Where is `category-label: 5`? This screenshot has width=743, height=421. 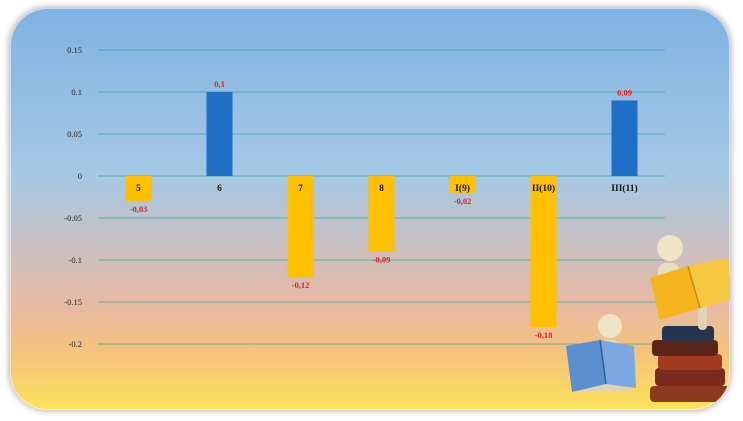
category-label: 5 is located at coordinates (138, 189).